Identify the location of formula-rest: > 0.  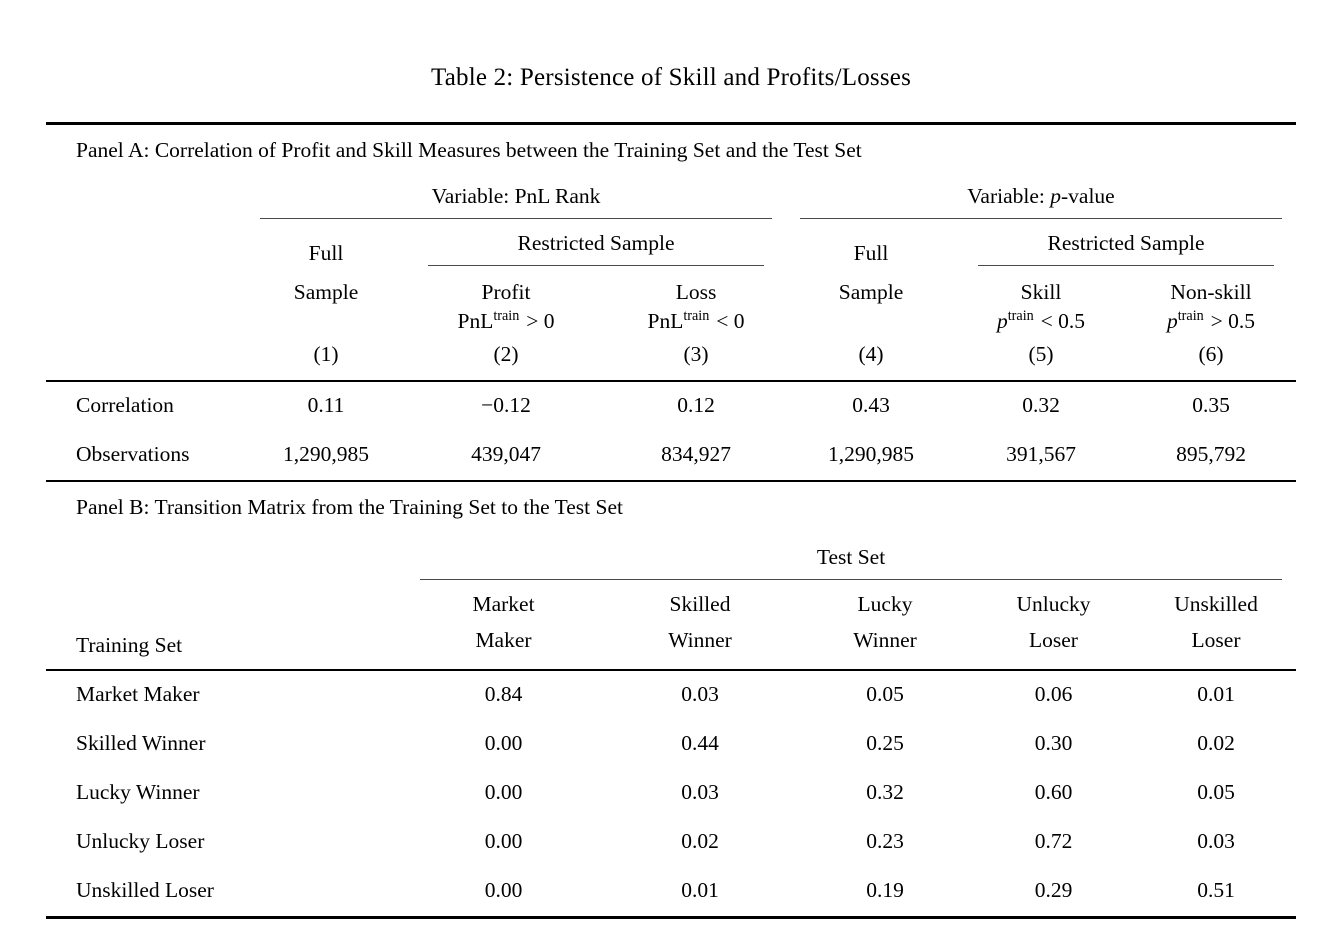
(540, 321).